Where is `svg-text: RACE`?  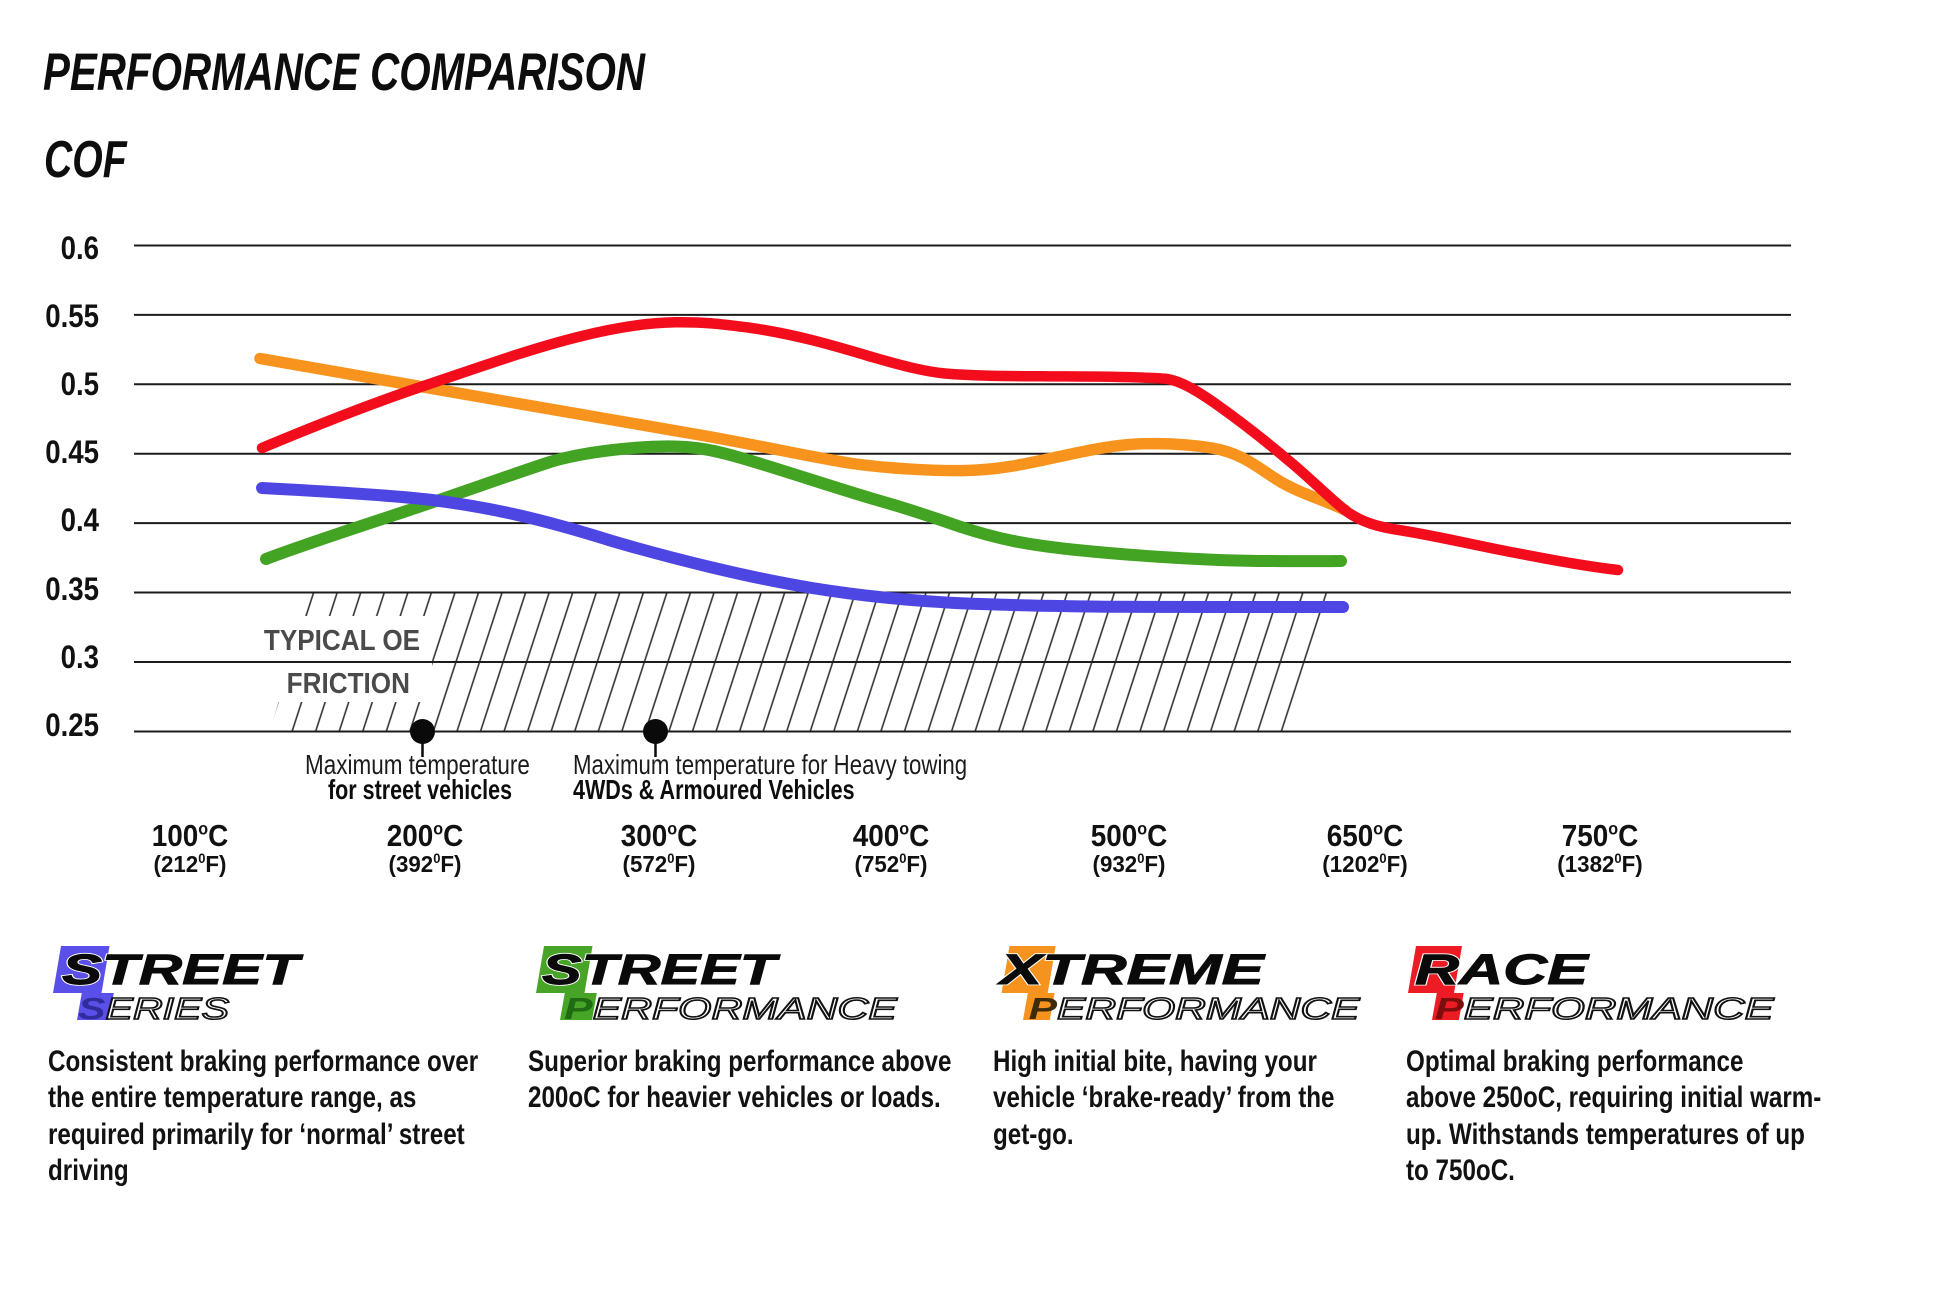 svg-text: RACE is located at coordinates (1502, 970).